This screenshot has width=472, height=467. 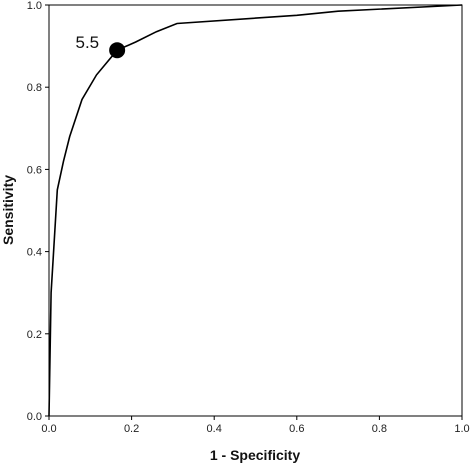 What do you see at coordinates (88, 42) in the screenshot?
I see `cutoff-point-label: 5.5` at bounding box center [88, 42].